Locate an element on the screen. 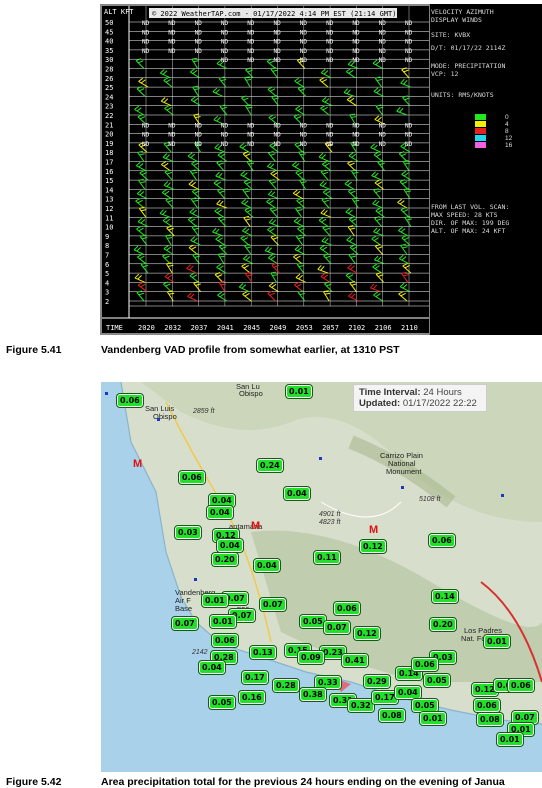 This screenshot has width=542, height=788. precip-badge: 0.17 is located at coordinates (255, 677).